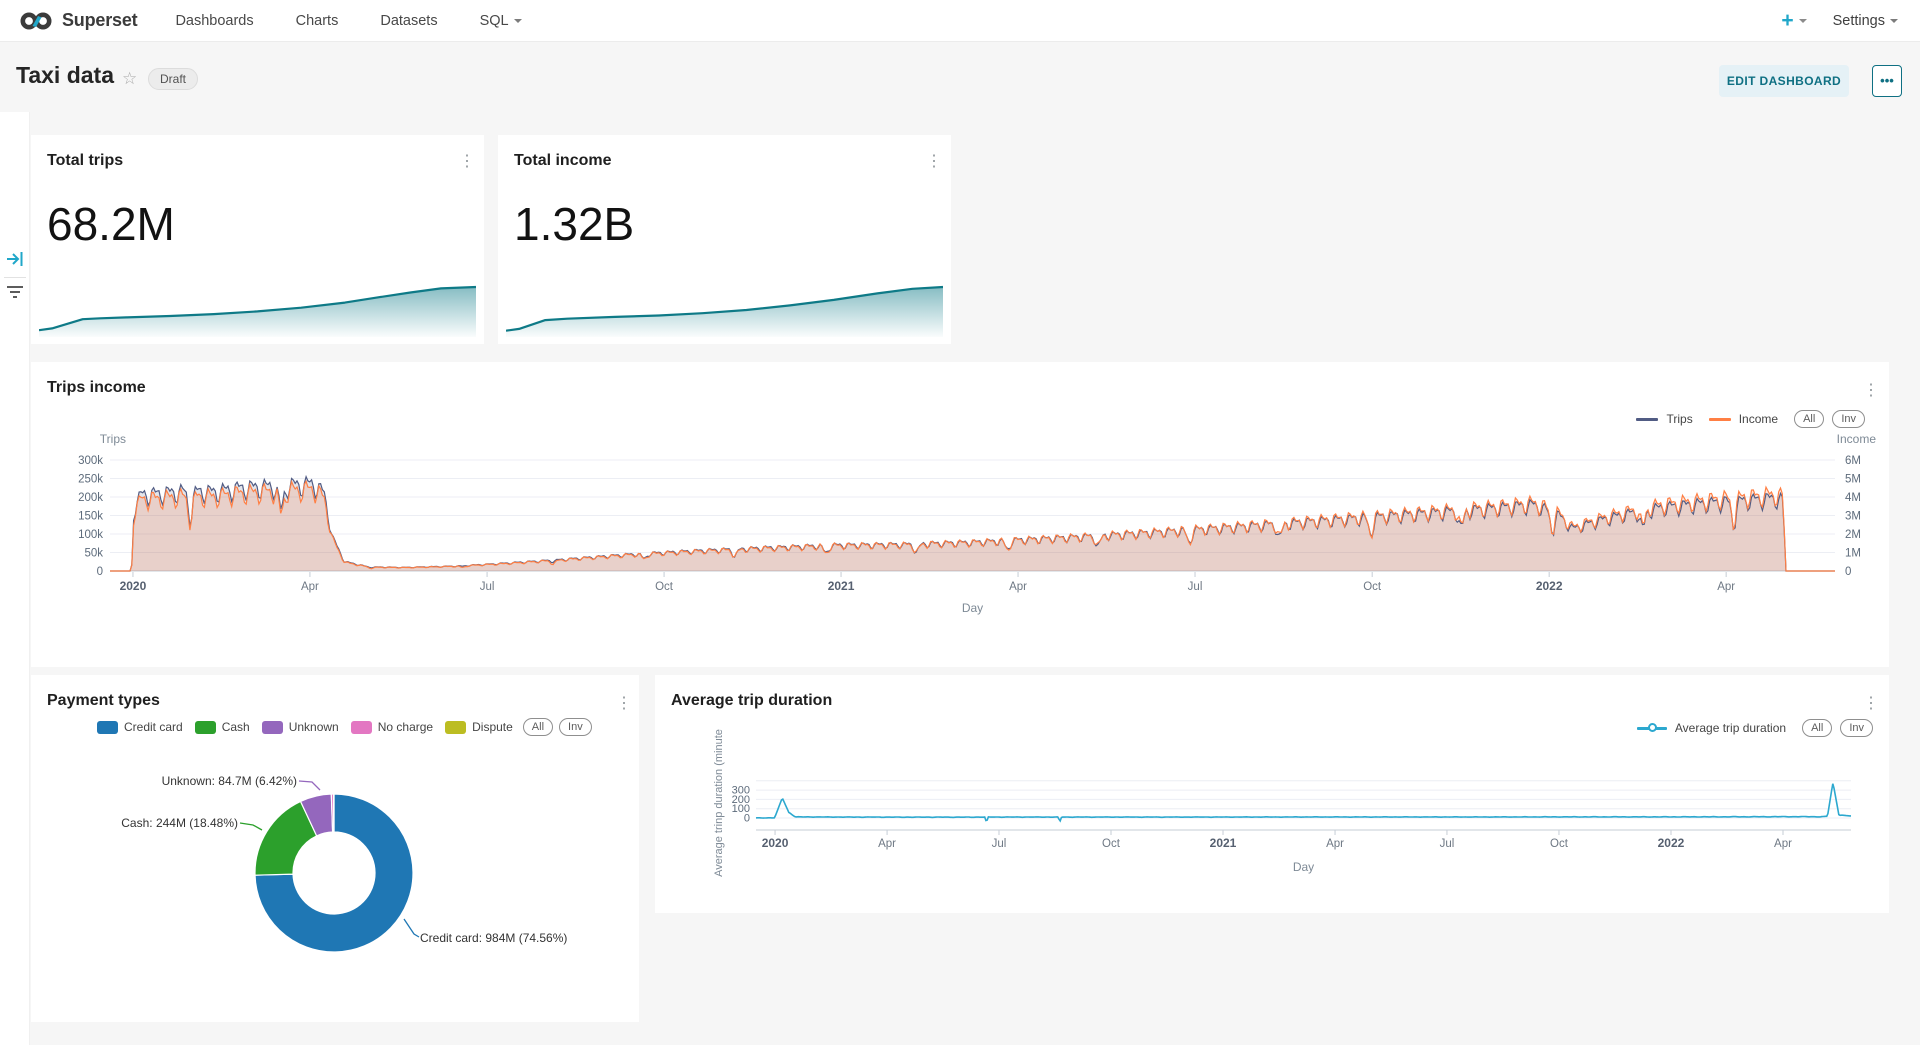 The width and height of the screenshot is (1920, 1045). I want to click on svg-text: 100, so click(741, 809).